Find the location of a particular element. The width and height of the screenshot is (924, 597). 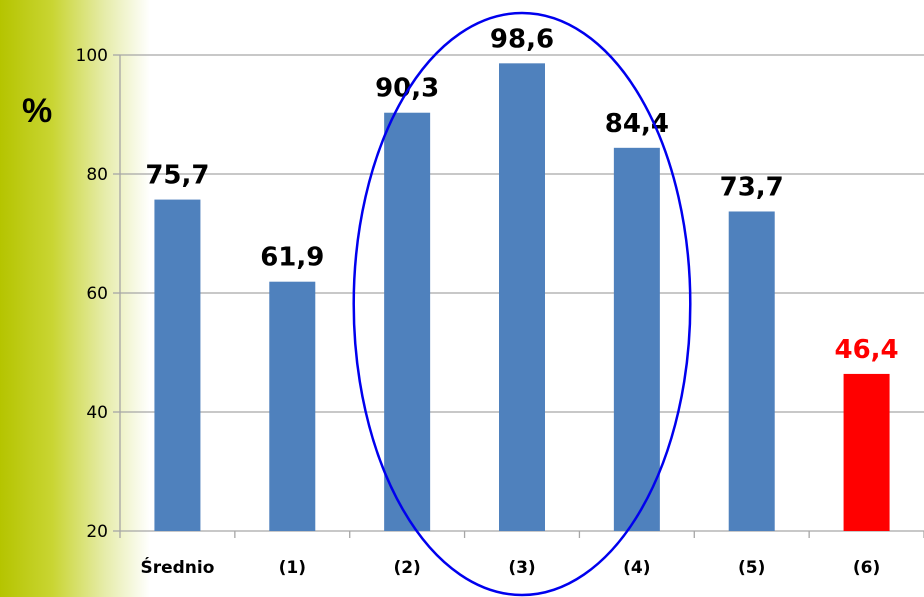

category-label: (4) is located at coordinates (636, 568).